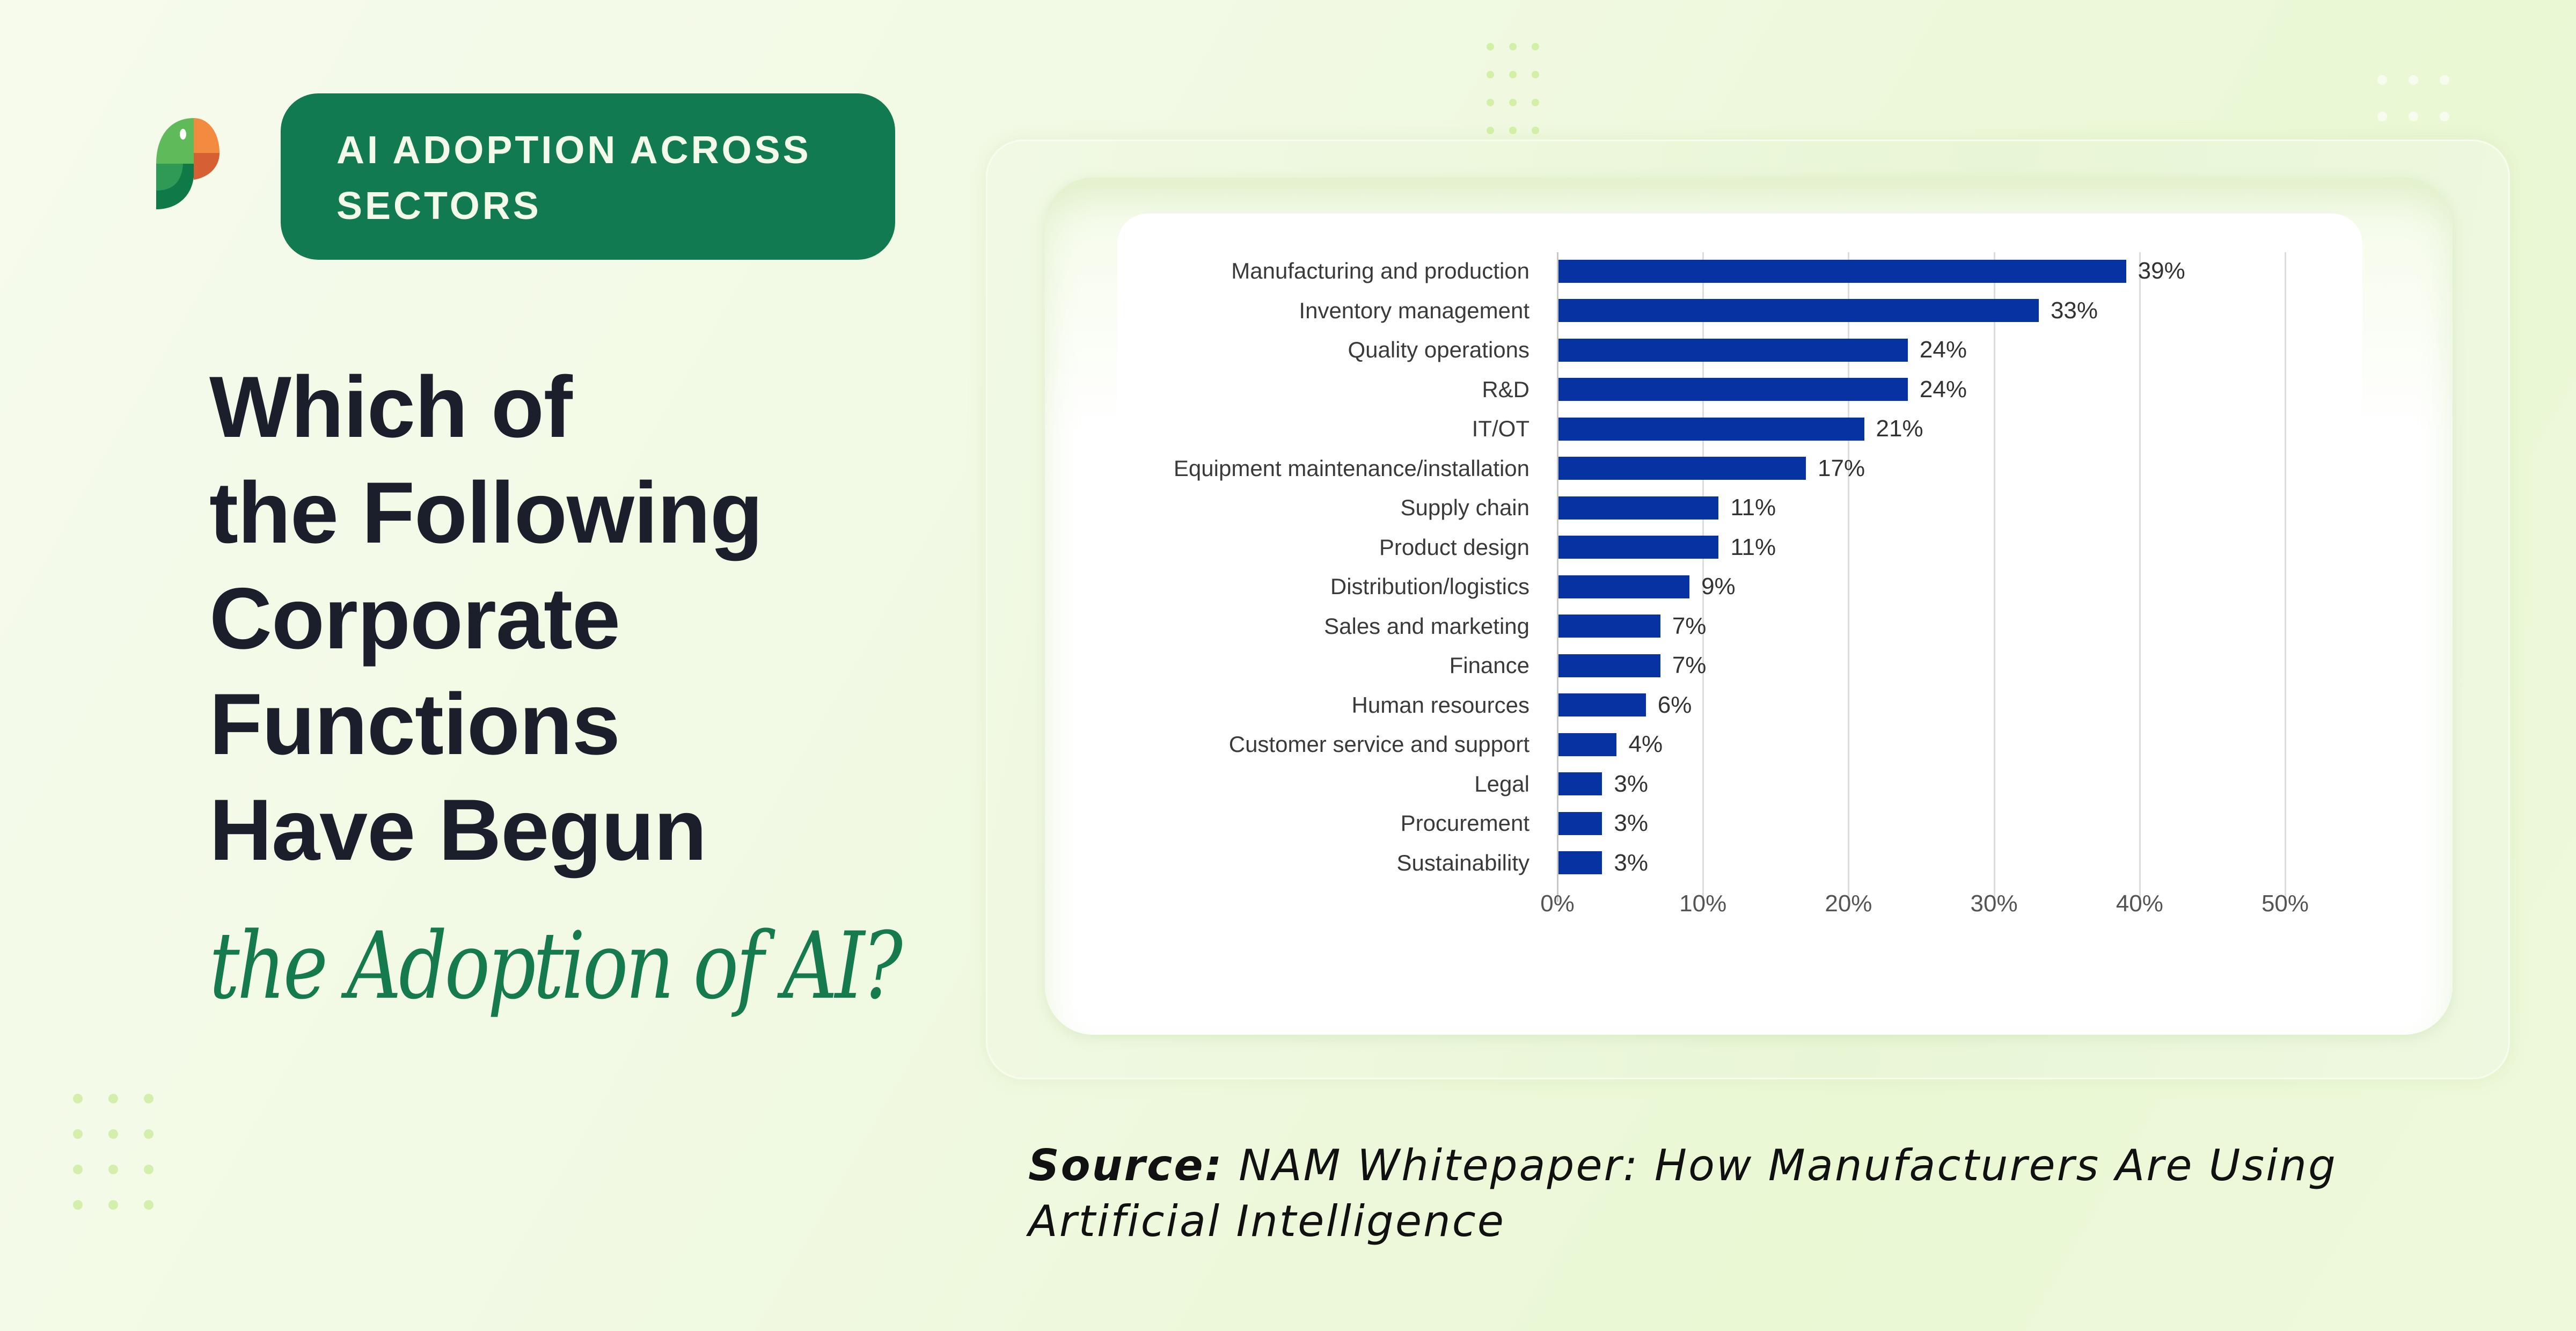 The width and height of the screenshot is (2576, 1331). I want to click on decorative-dots-top, so click(1513, 88).